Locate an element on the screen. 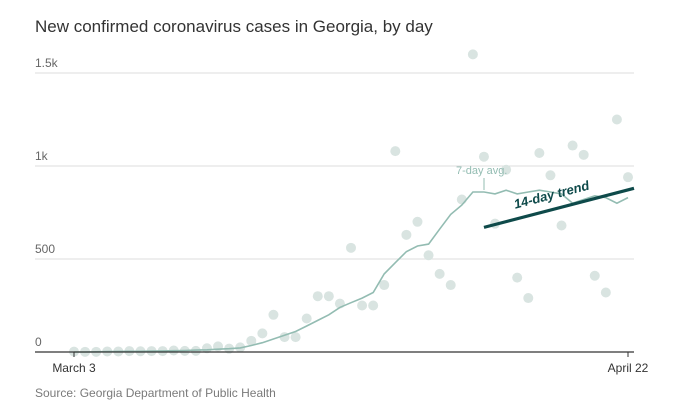 This screenshot has width=676, height=414. x-tick-label: March 3 is located at coordinates (74, 368).